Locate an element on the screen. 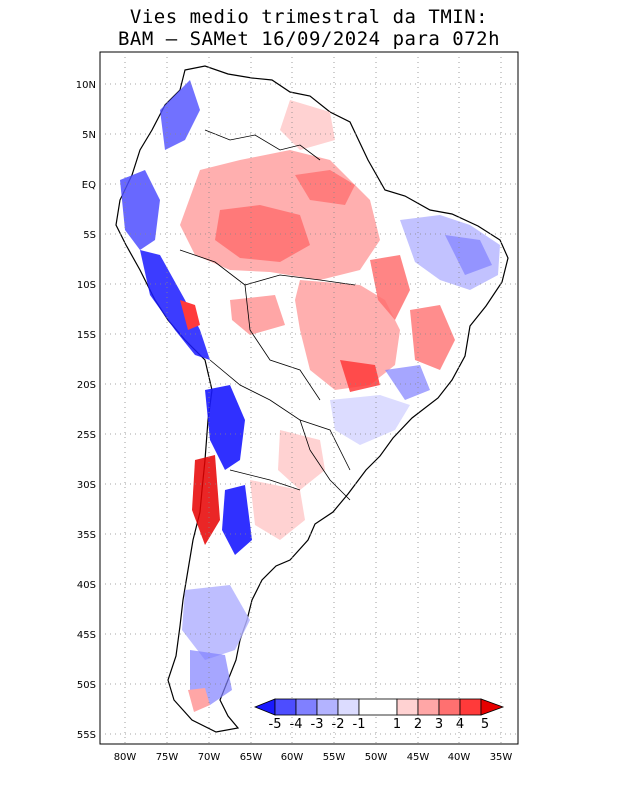 Image resolution: width=618 pixels, height=800 pixels. colorbar-label: 1 is located at coordinates (397, 724).